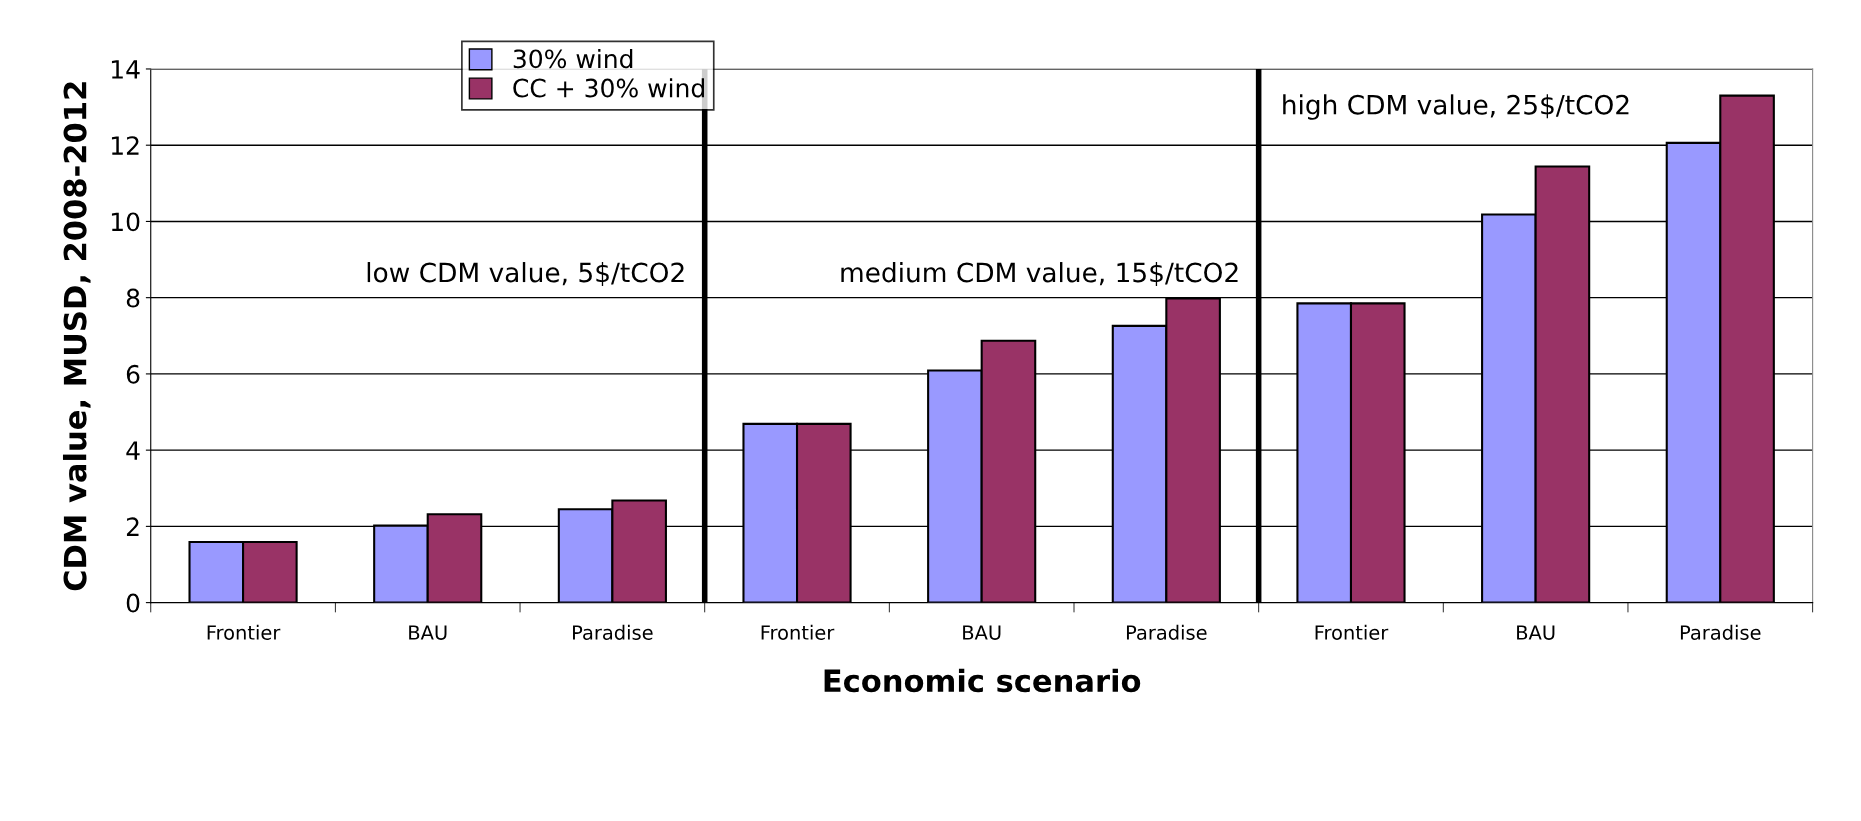  Describe the element at coordinates (133, 450) in the screenshot. I see `y-tick-label: 4` at that location.